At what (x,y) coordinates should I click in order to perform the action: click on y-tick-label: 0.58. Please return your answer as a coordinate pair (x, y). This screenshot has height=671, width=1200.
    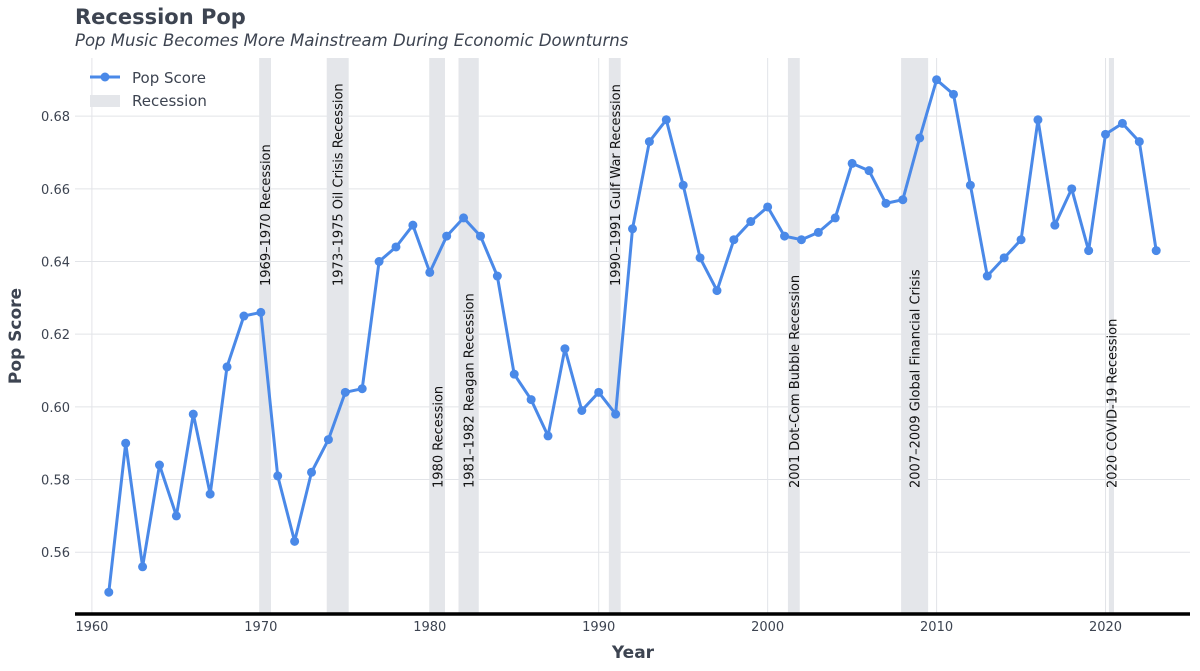
    Looking at the image, I should click on (55, 481).